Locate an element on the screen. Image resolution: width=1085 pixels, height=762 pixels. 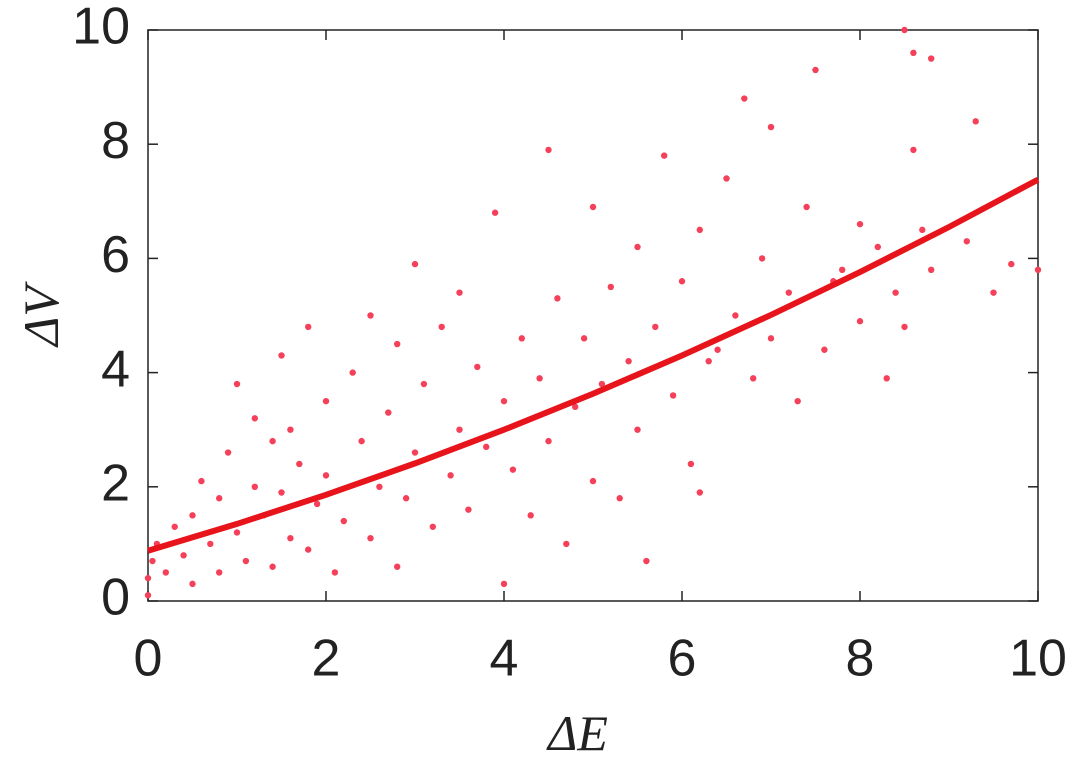
x-tick-label: 8 is located at coordinates (860, 659).